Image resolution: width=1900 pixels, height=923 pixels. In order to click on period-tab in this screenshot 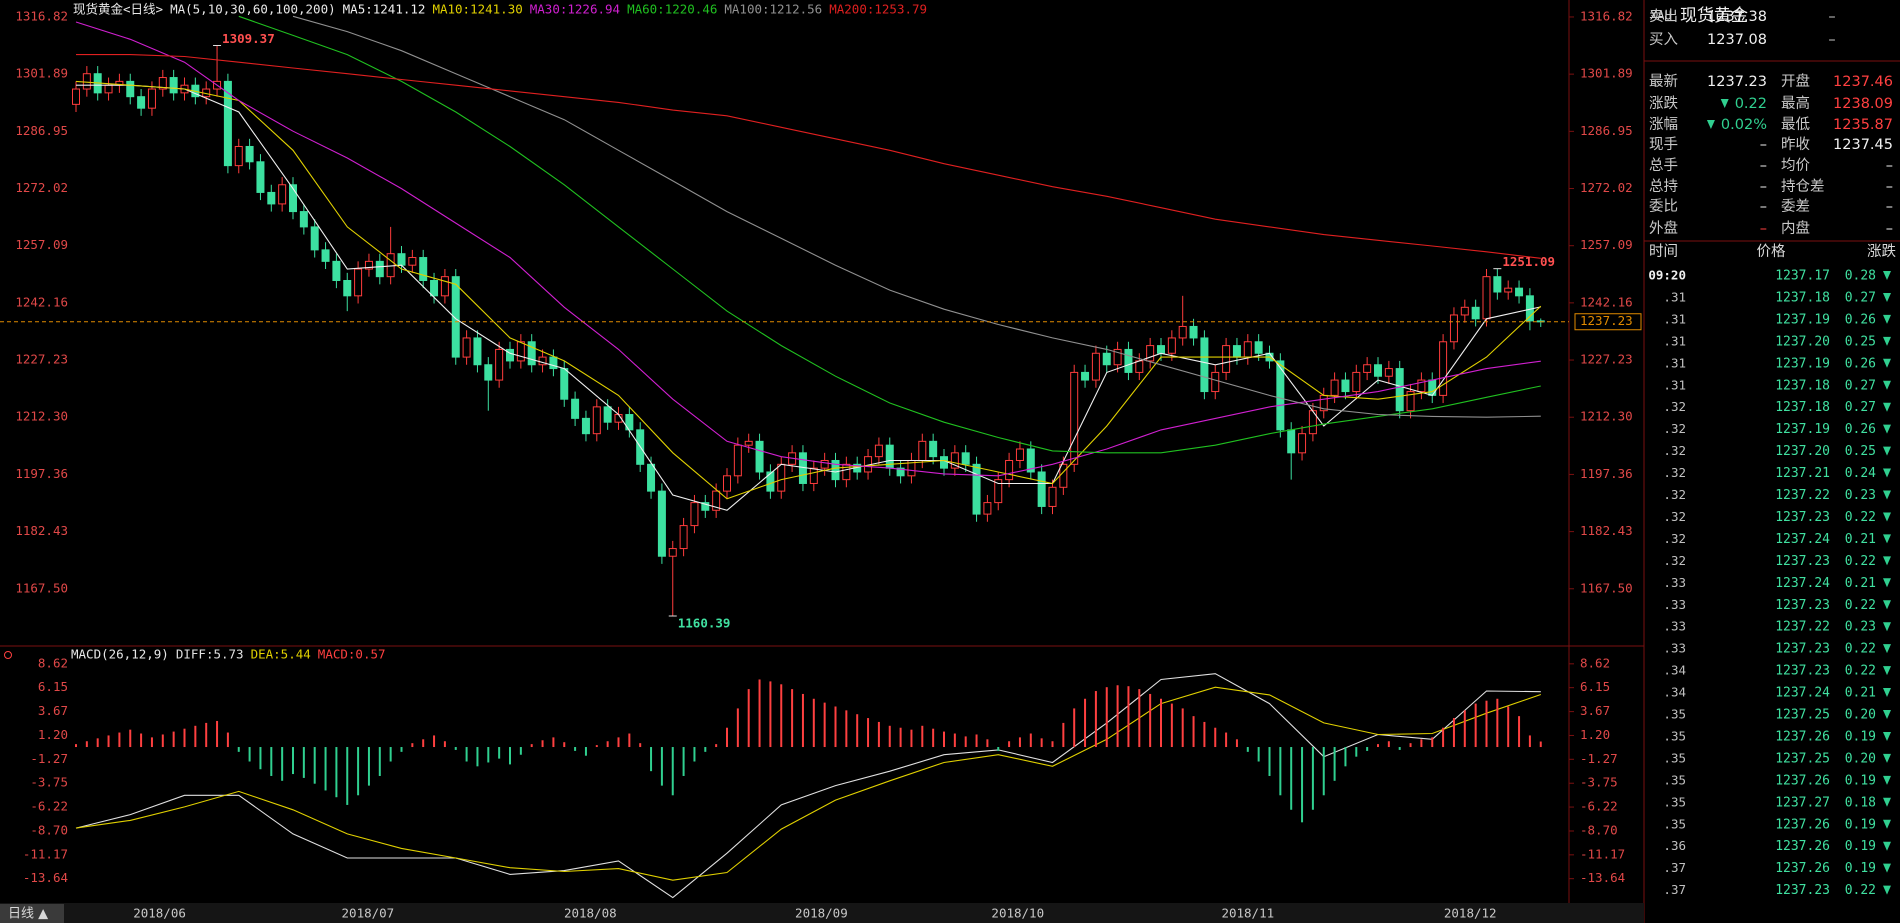, I will do `click(32, 913)`.